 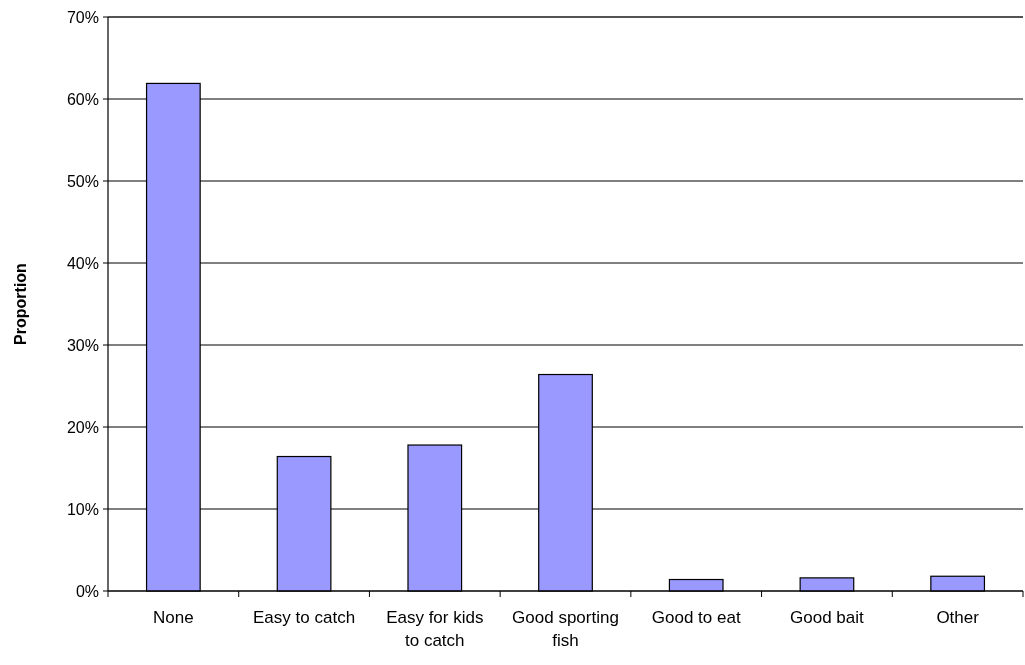 I want to click on y-tick-label: 70%, so click(x=82, y=17).